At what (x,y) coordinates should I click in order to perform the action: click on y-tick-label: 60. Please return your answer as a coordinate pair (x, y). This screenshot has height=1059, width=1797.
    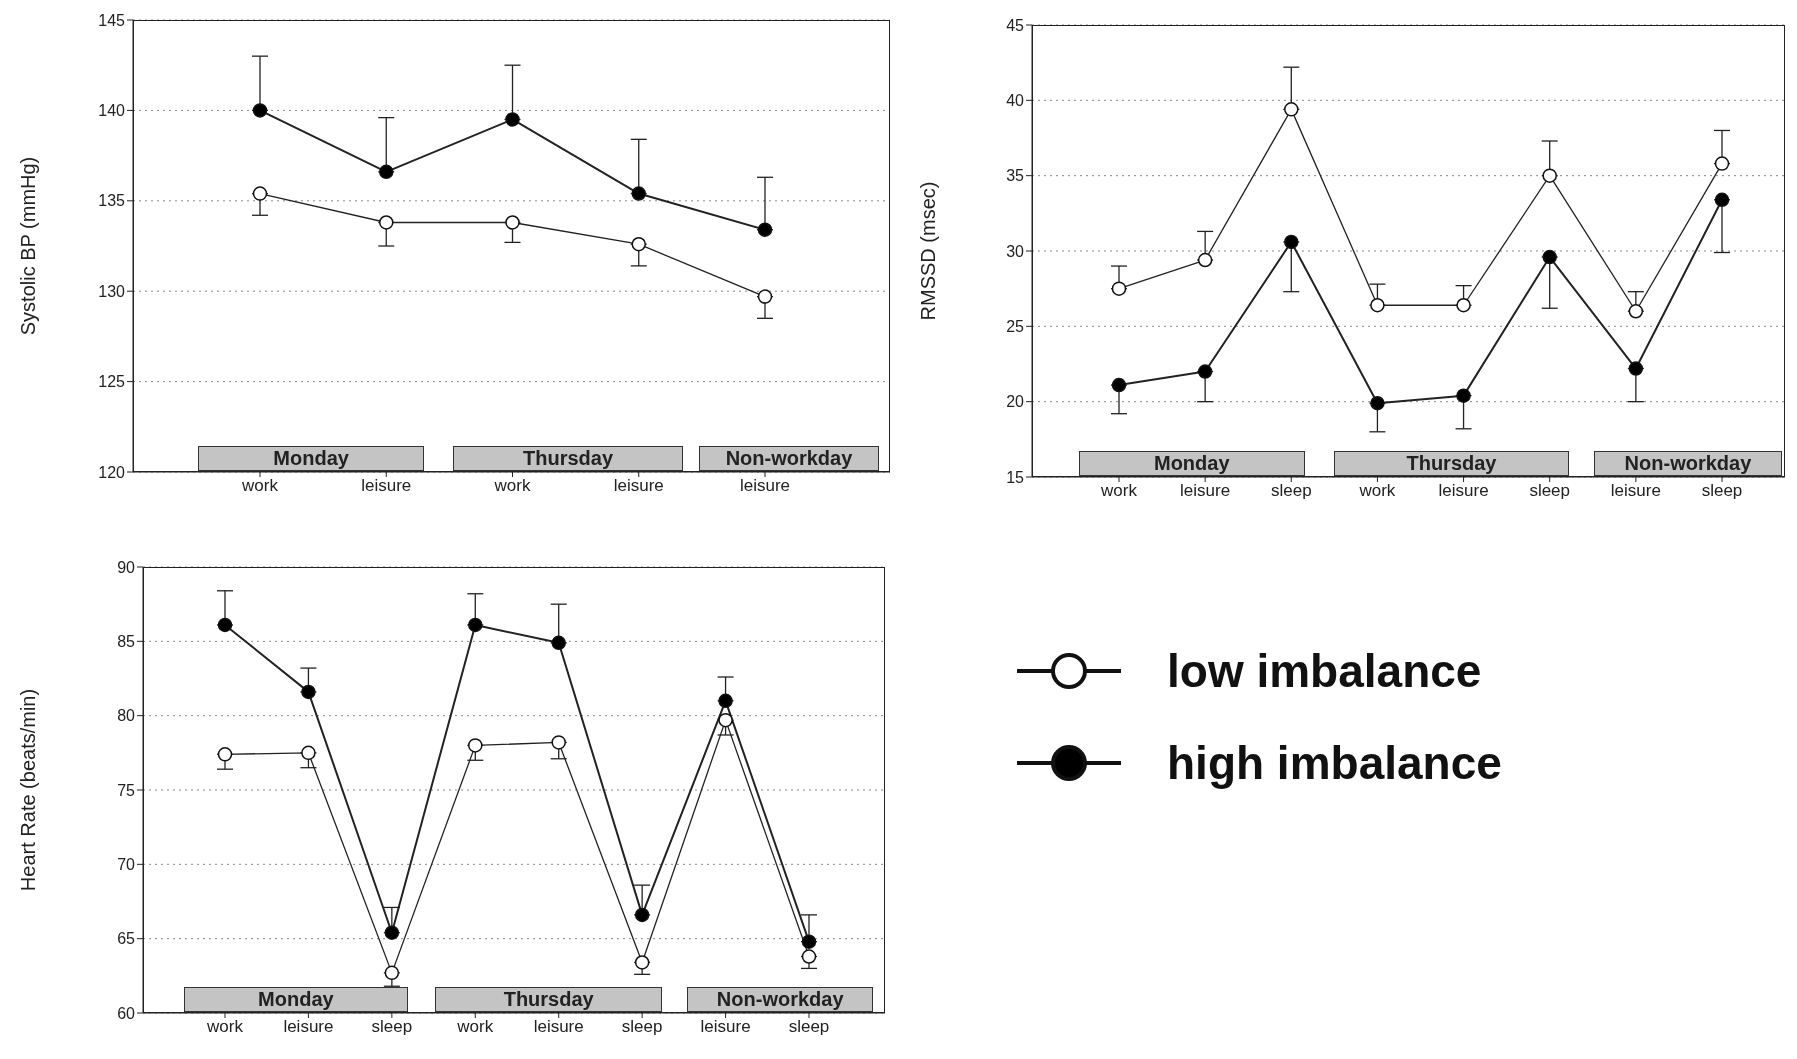
    Looking at the image, I should click on (126, 1013).